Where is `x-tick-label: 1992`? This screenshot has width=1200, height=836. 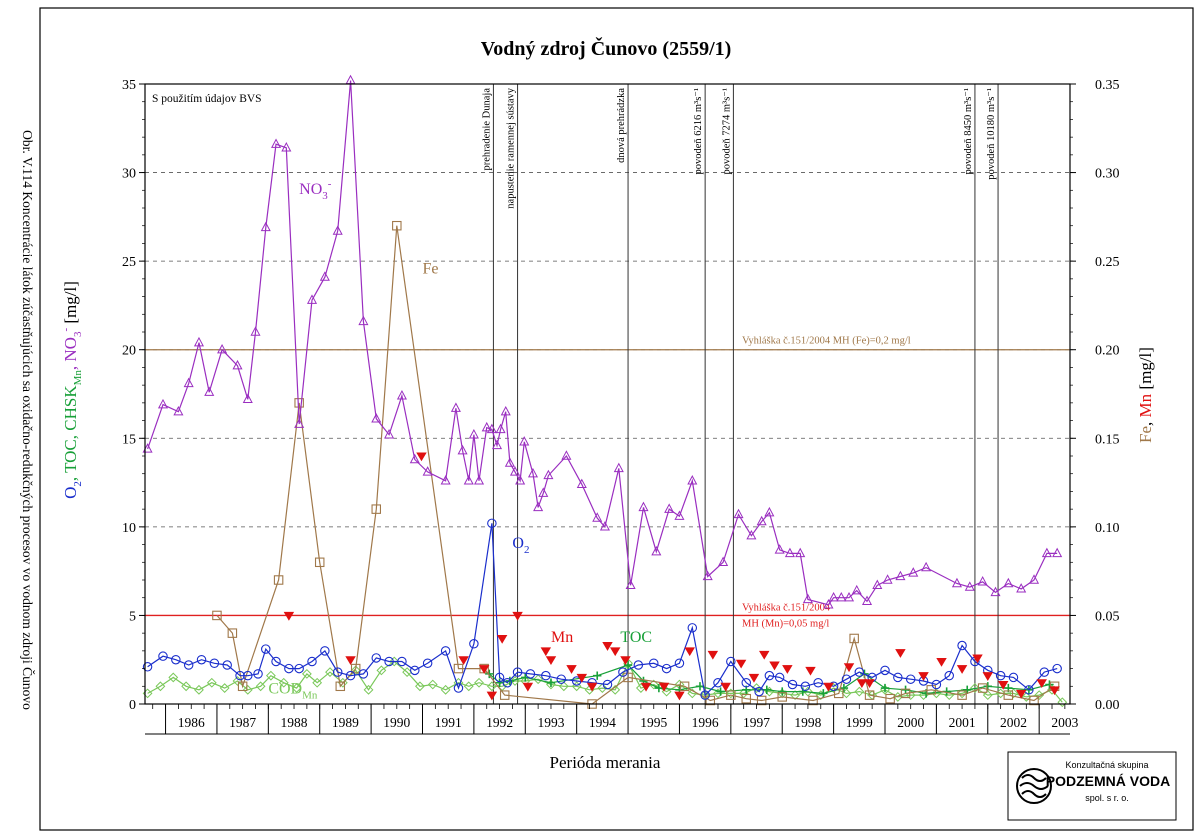 x-tick-label: 1992 is located at coordinates (499, 722).